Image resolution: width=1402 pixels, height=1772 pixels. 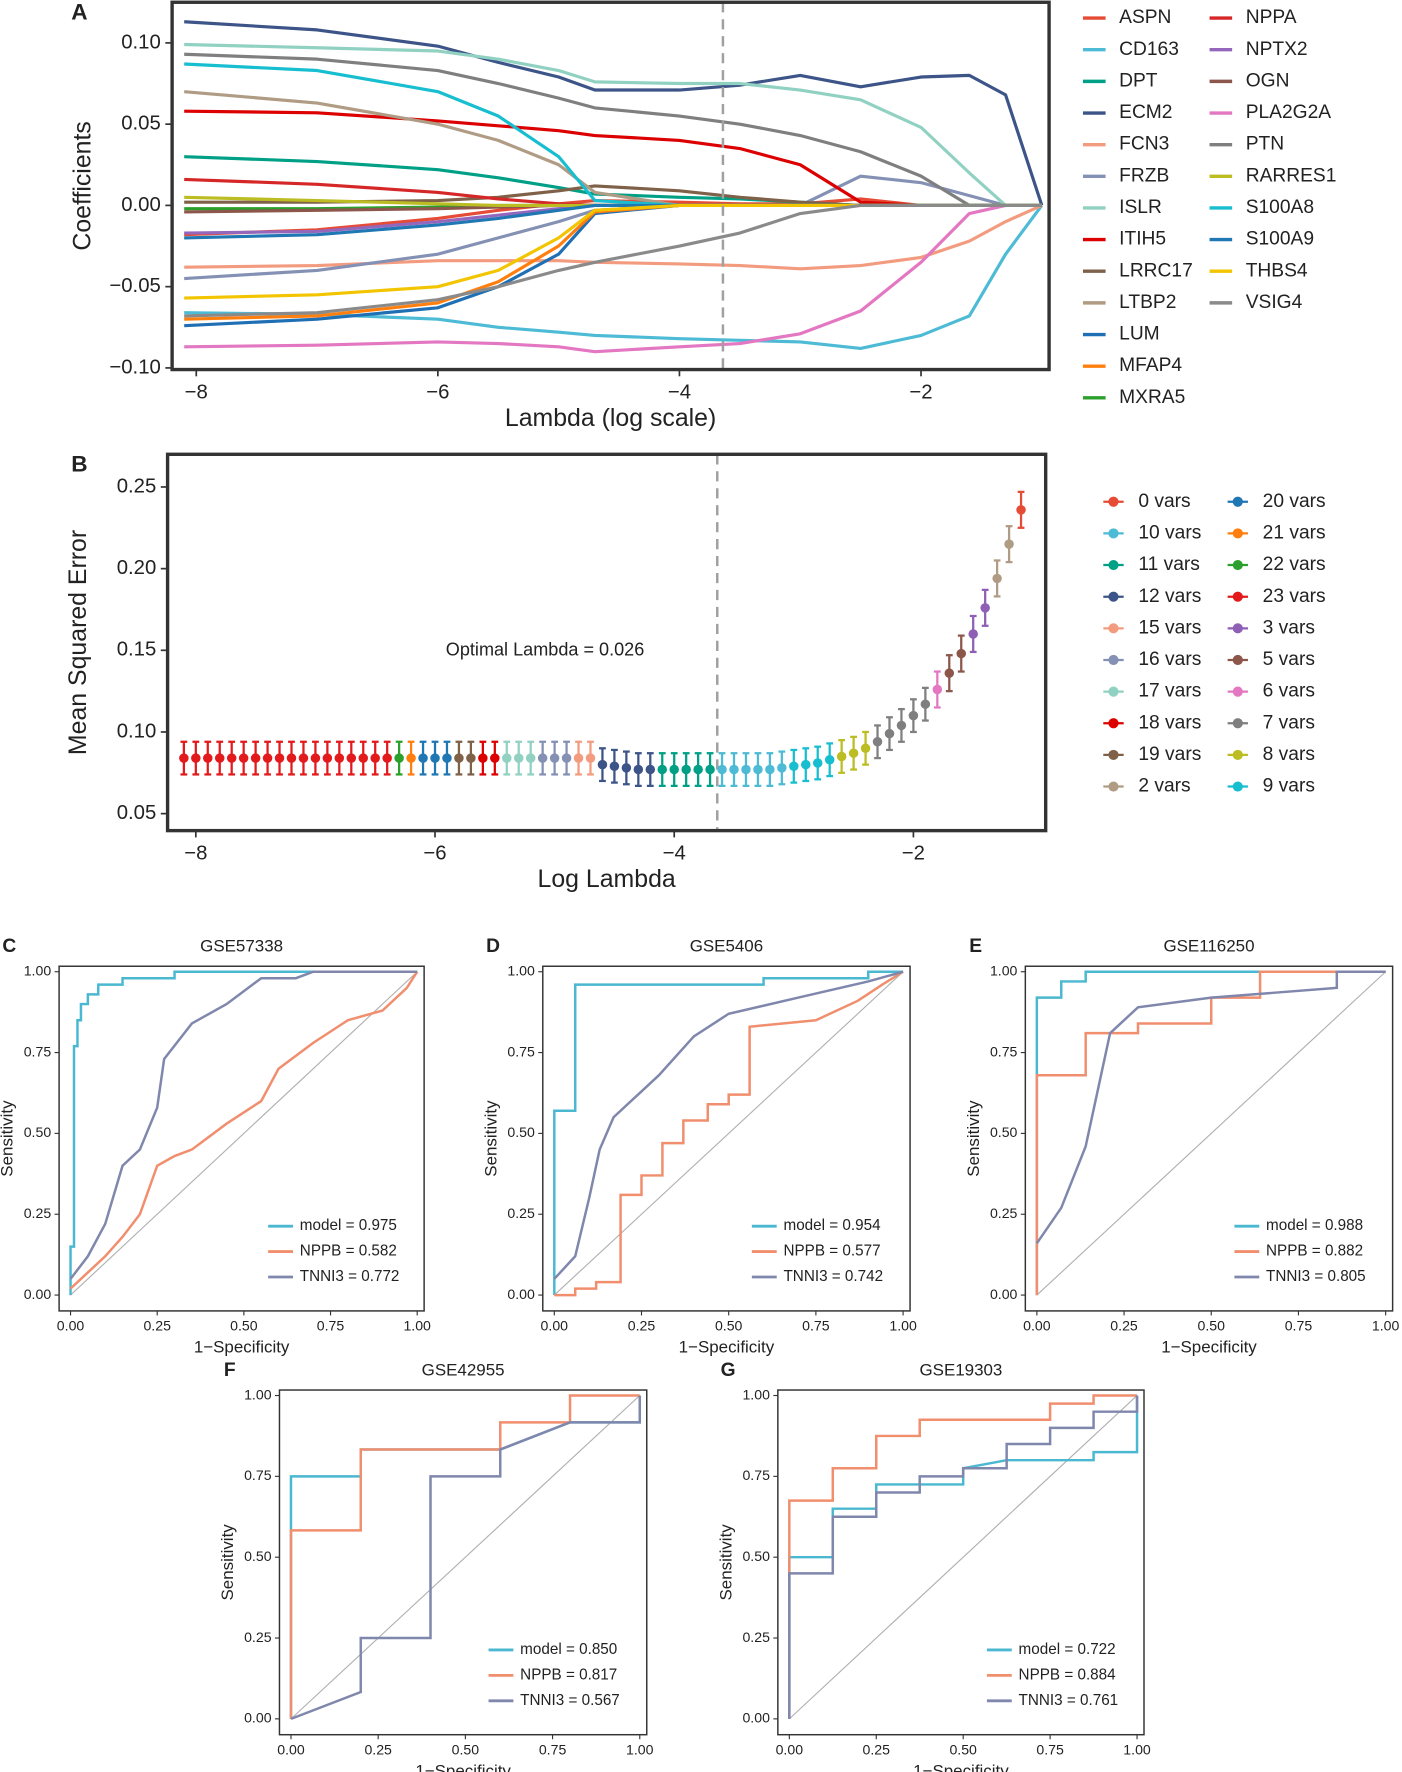 What do you see at coordinates (137, 568) in the screenshot?
I see `y-tick-label: 0.20` at bounding box center [137, 568].